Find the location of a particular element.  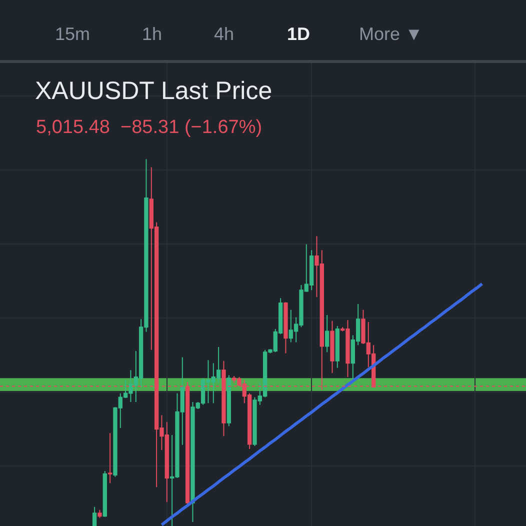

chart-title: XAUUSDT Last Price is located at coordinates (153, 90).